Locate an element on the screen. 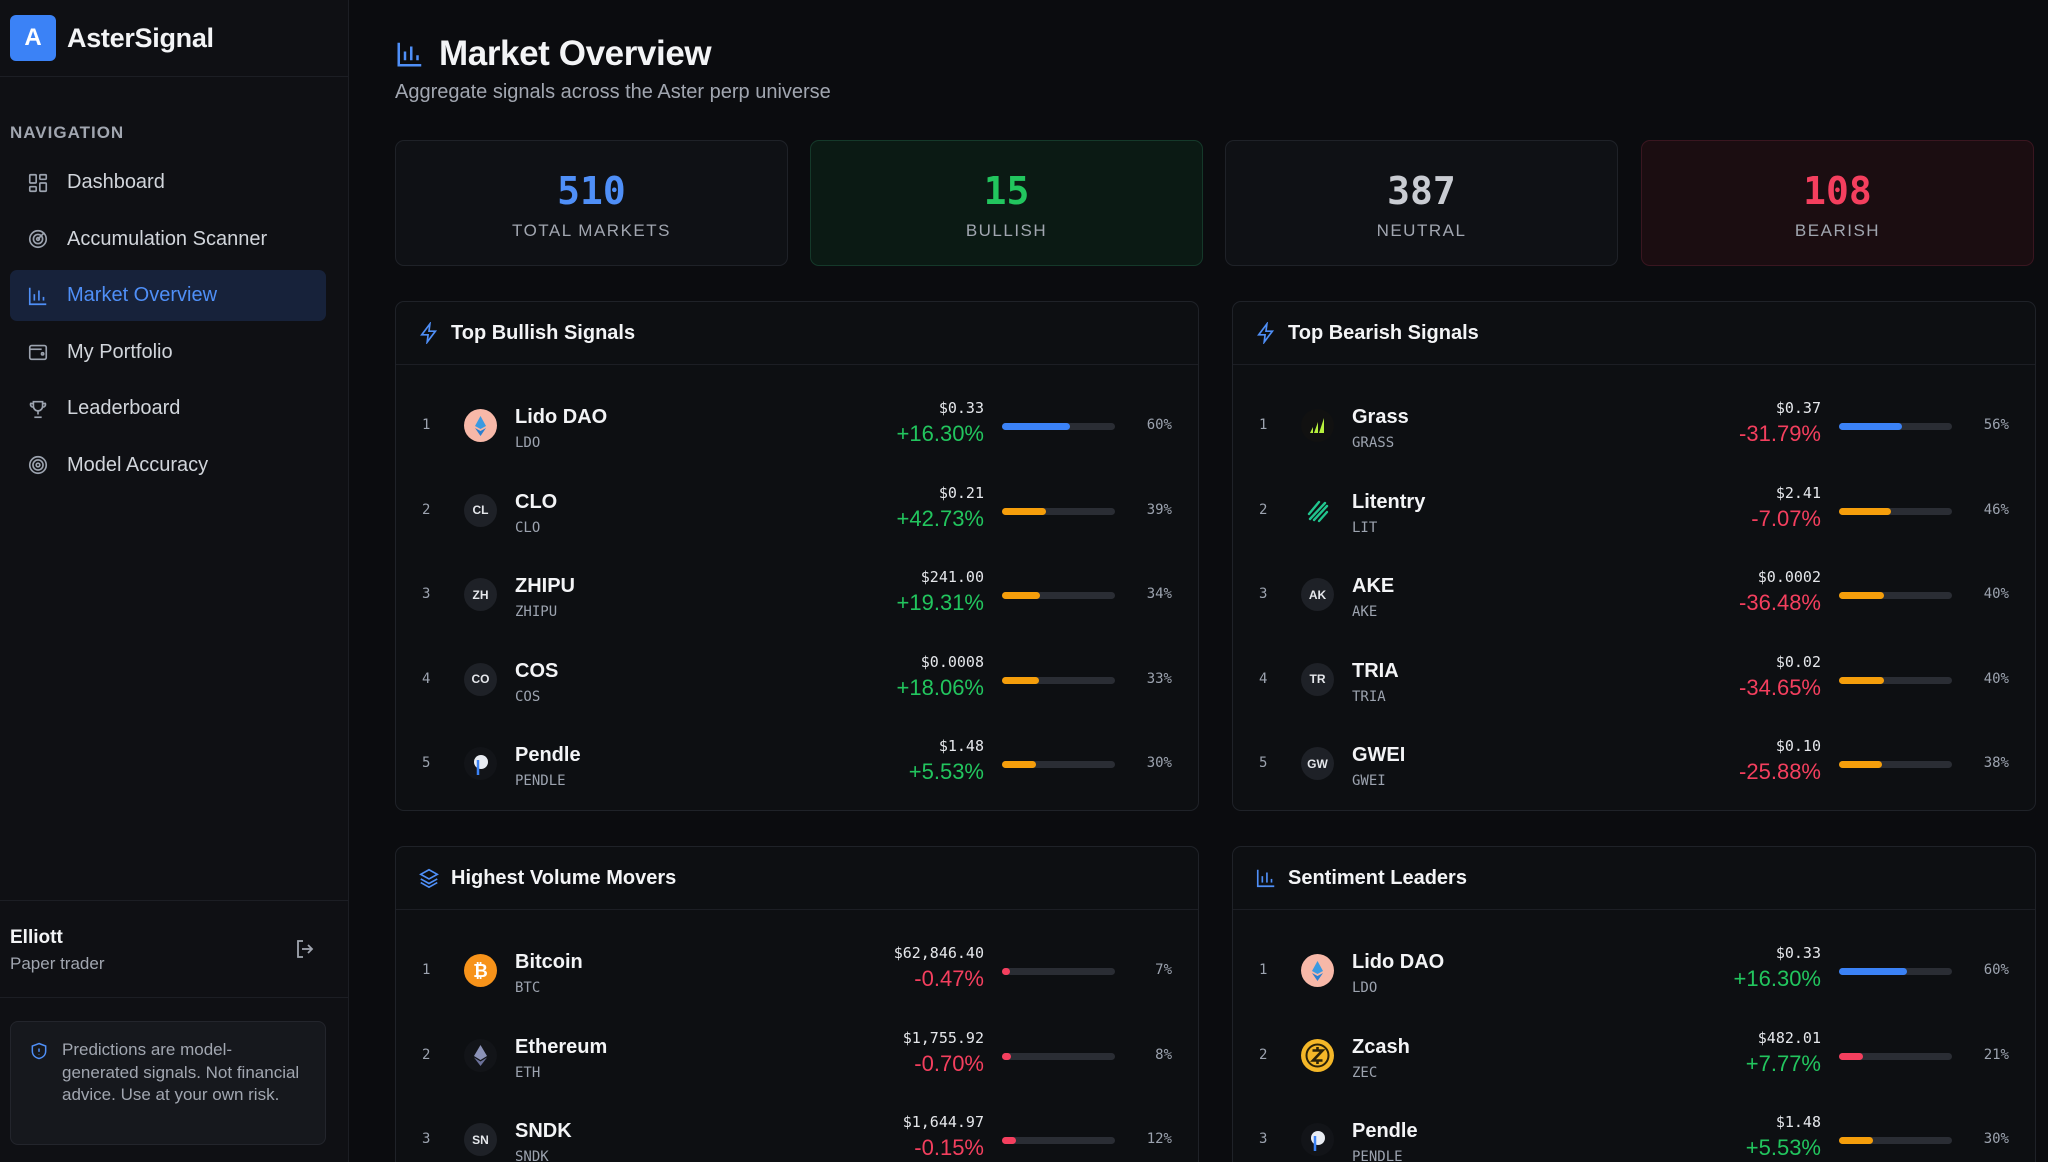  sidebar-item-my-portfolio: My Portfolio is located at coordinates (168, 352).